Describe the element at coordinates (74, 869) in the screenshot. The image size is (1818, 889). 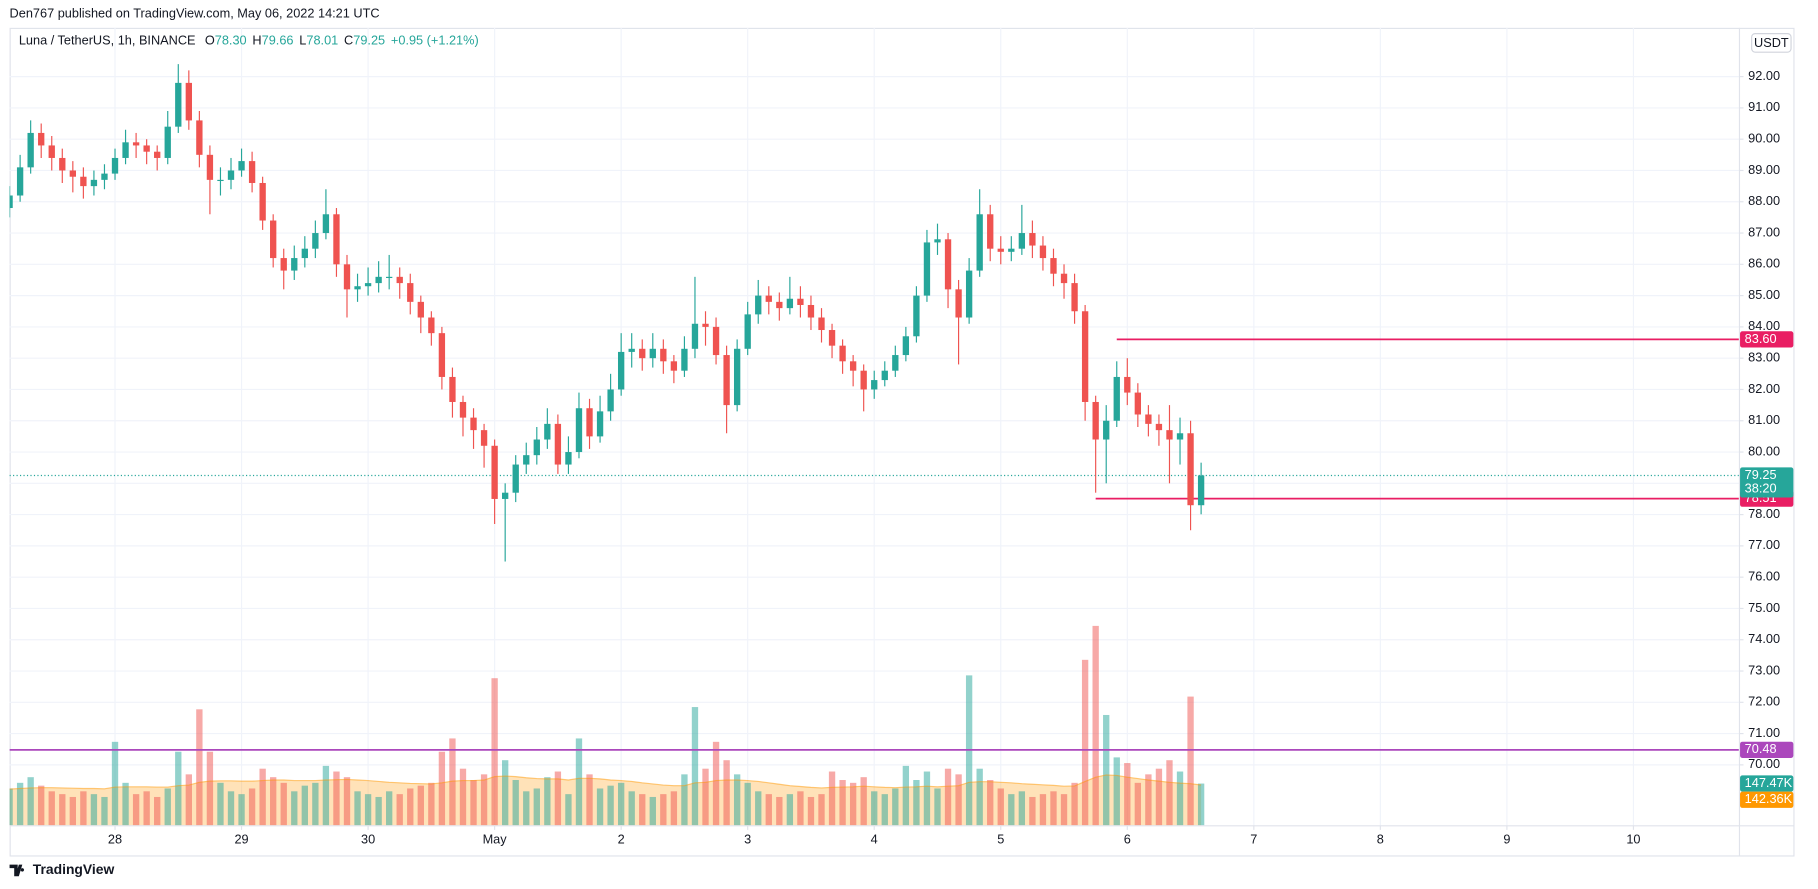
I see `brand: TradingView` at that location.